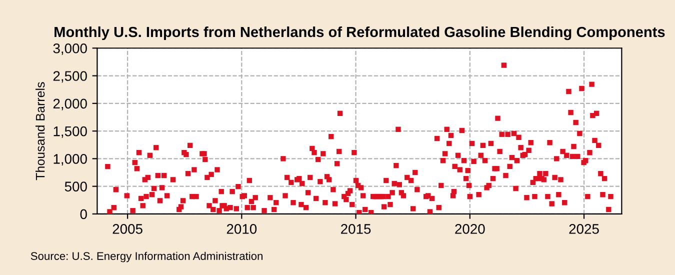  I want to click on y-tick-label: 2,000, so click(70, 104).